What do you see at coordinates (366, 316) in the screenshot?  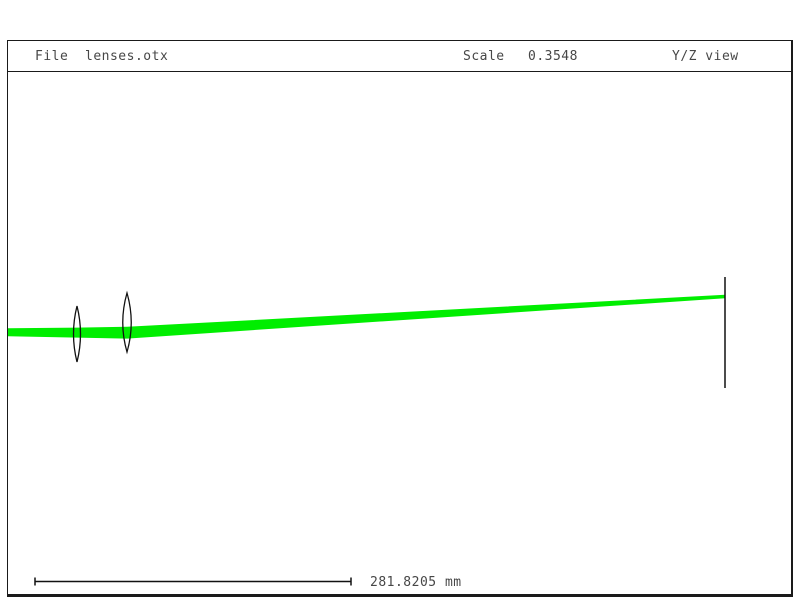 I see `ray-bundle` at bounding box center [366, 316].